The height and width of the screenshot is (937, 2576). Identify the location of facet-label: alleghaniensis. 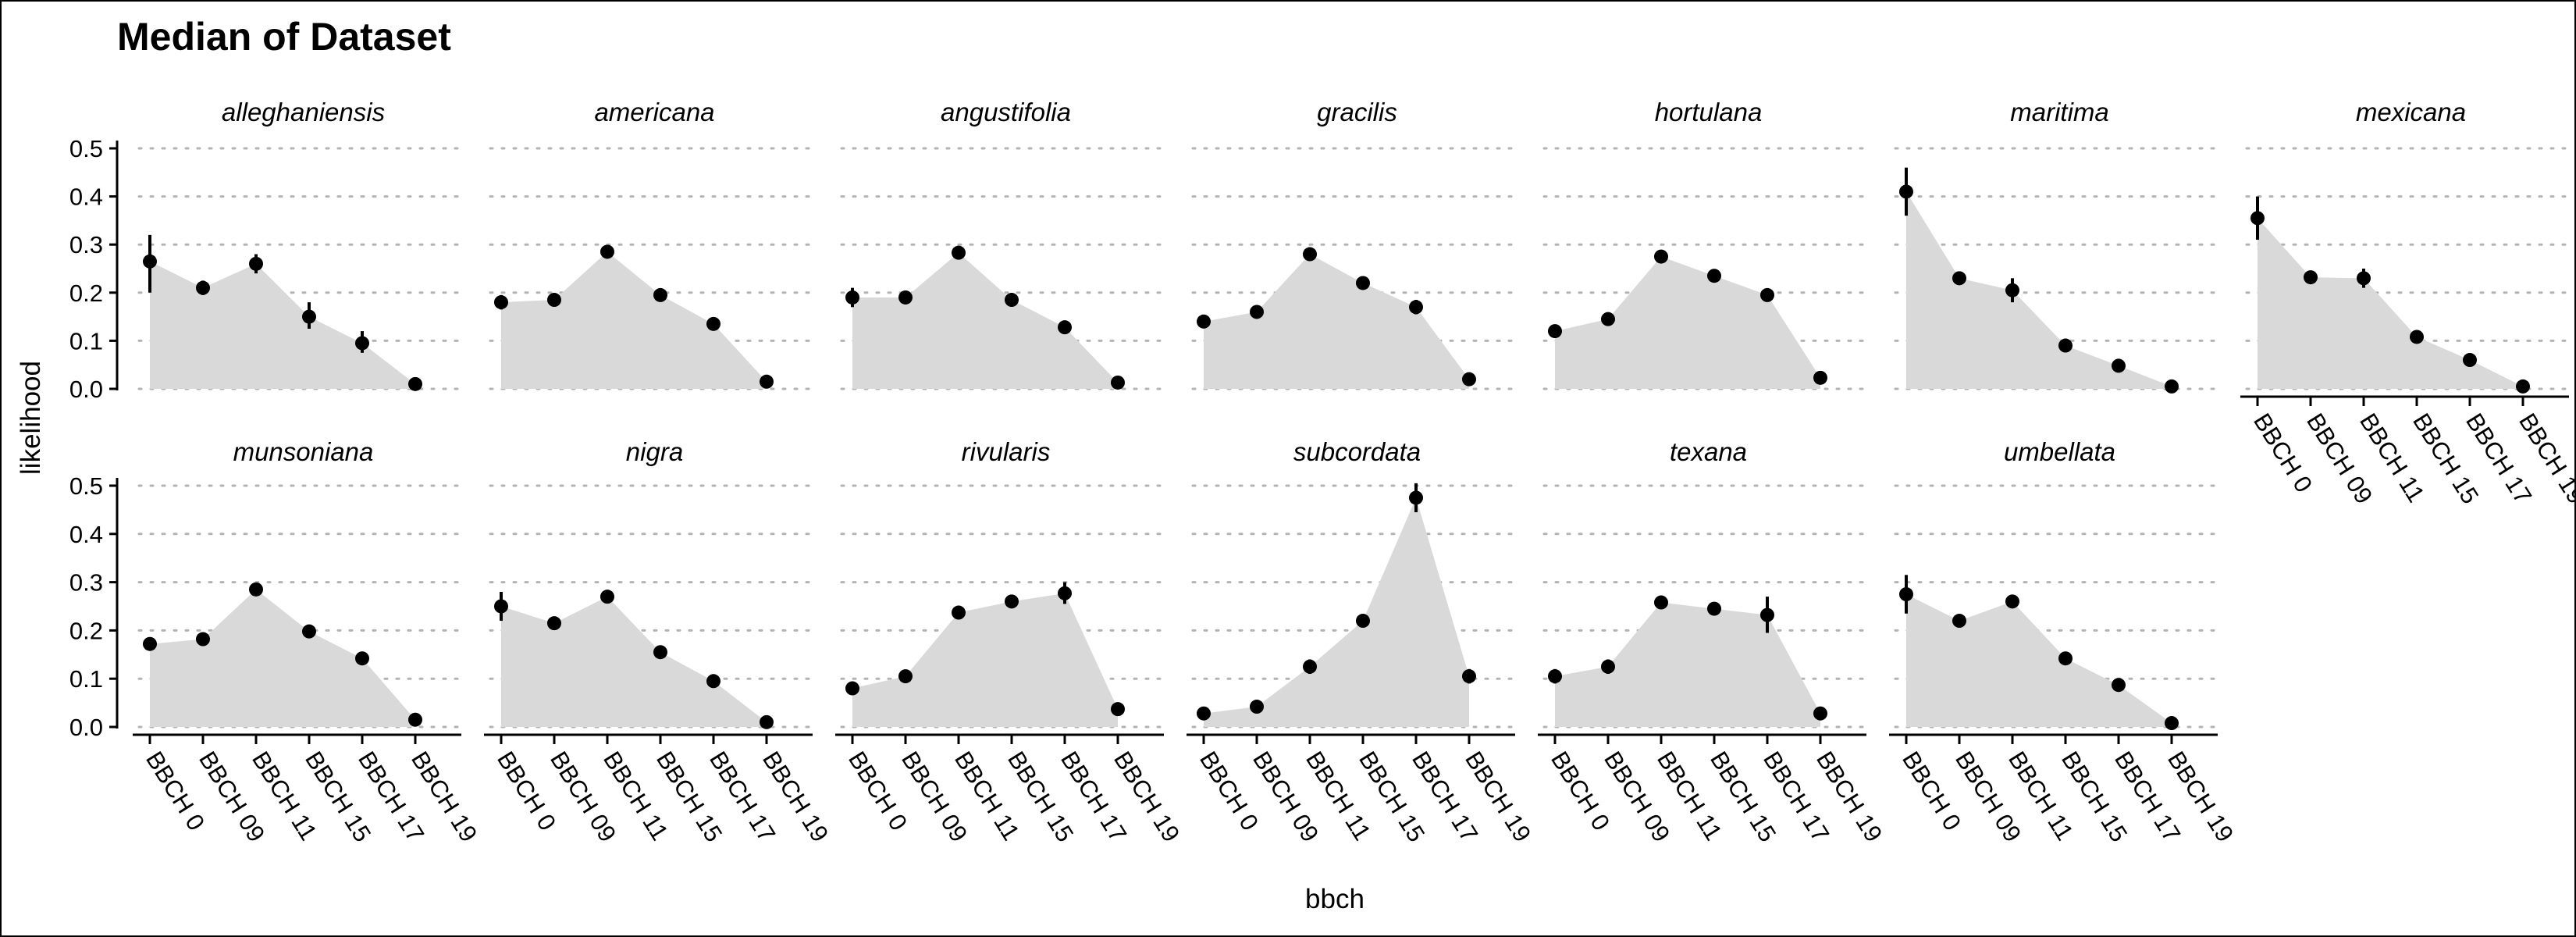
(303, 112).